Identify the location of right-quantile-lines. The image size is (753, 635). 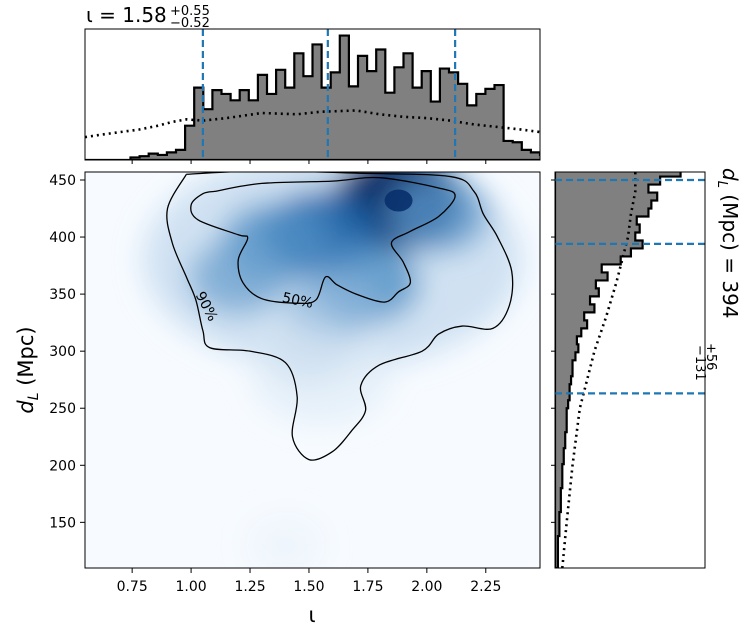
(630, 286).